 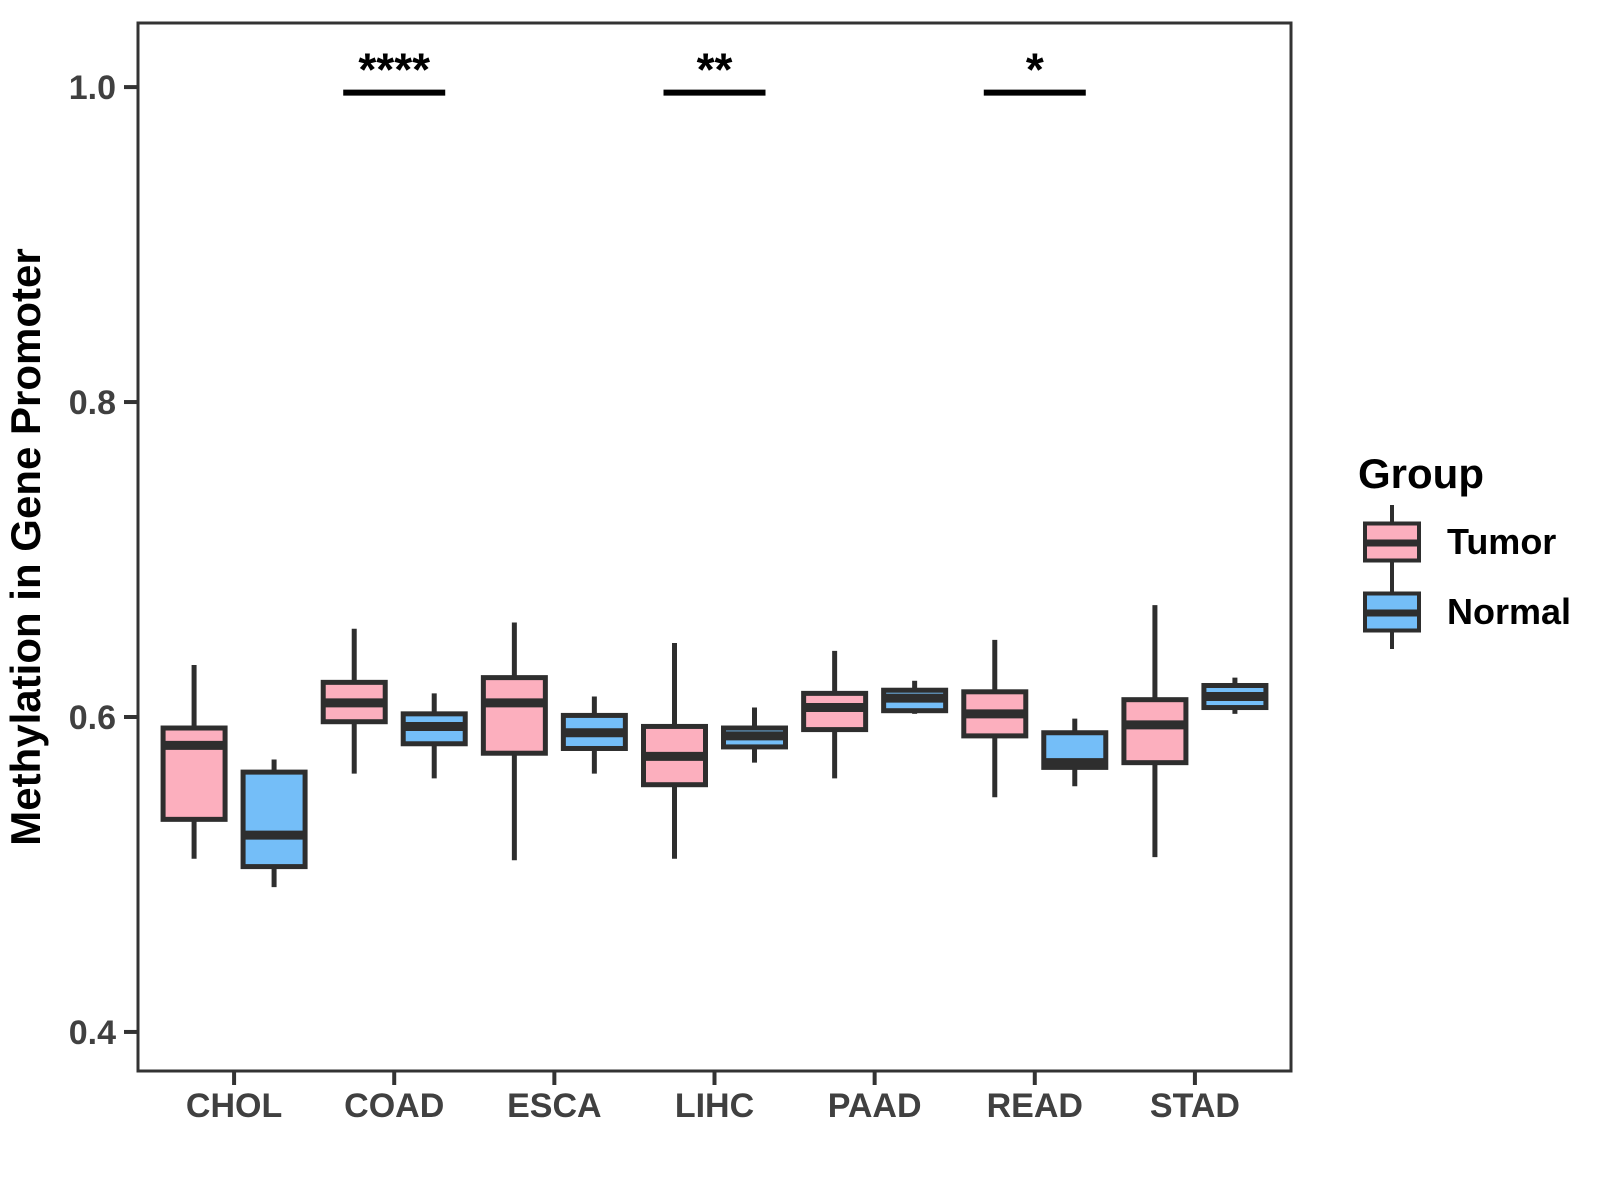 I want to click on significance-coad: ****, so click(x=394, y=70).